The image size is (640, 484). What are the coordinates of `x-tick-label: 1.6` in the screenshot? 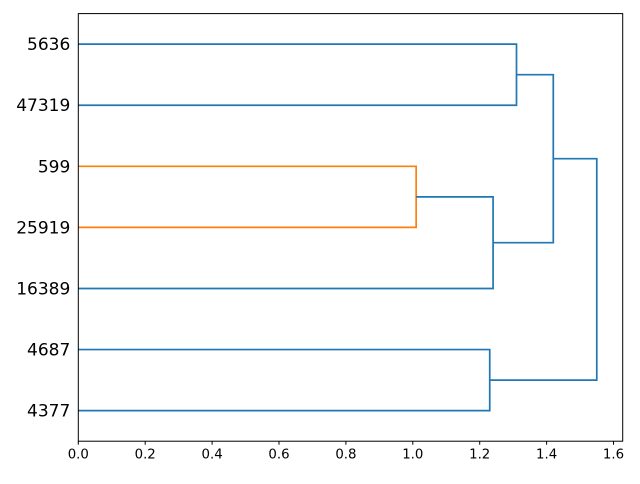 It's located at (613, 455).